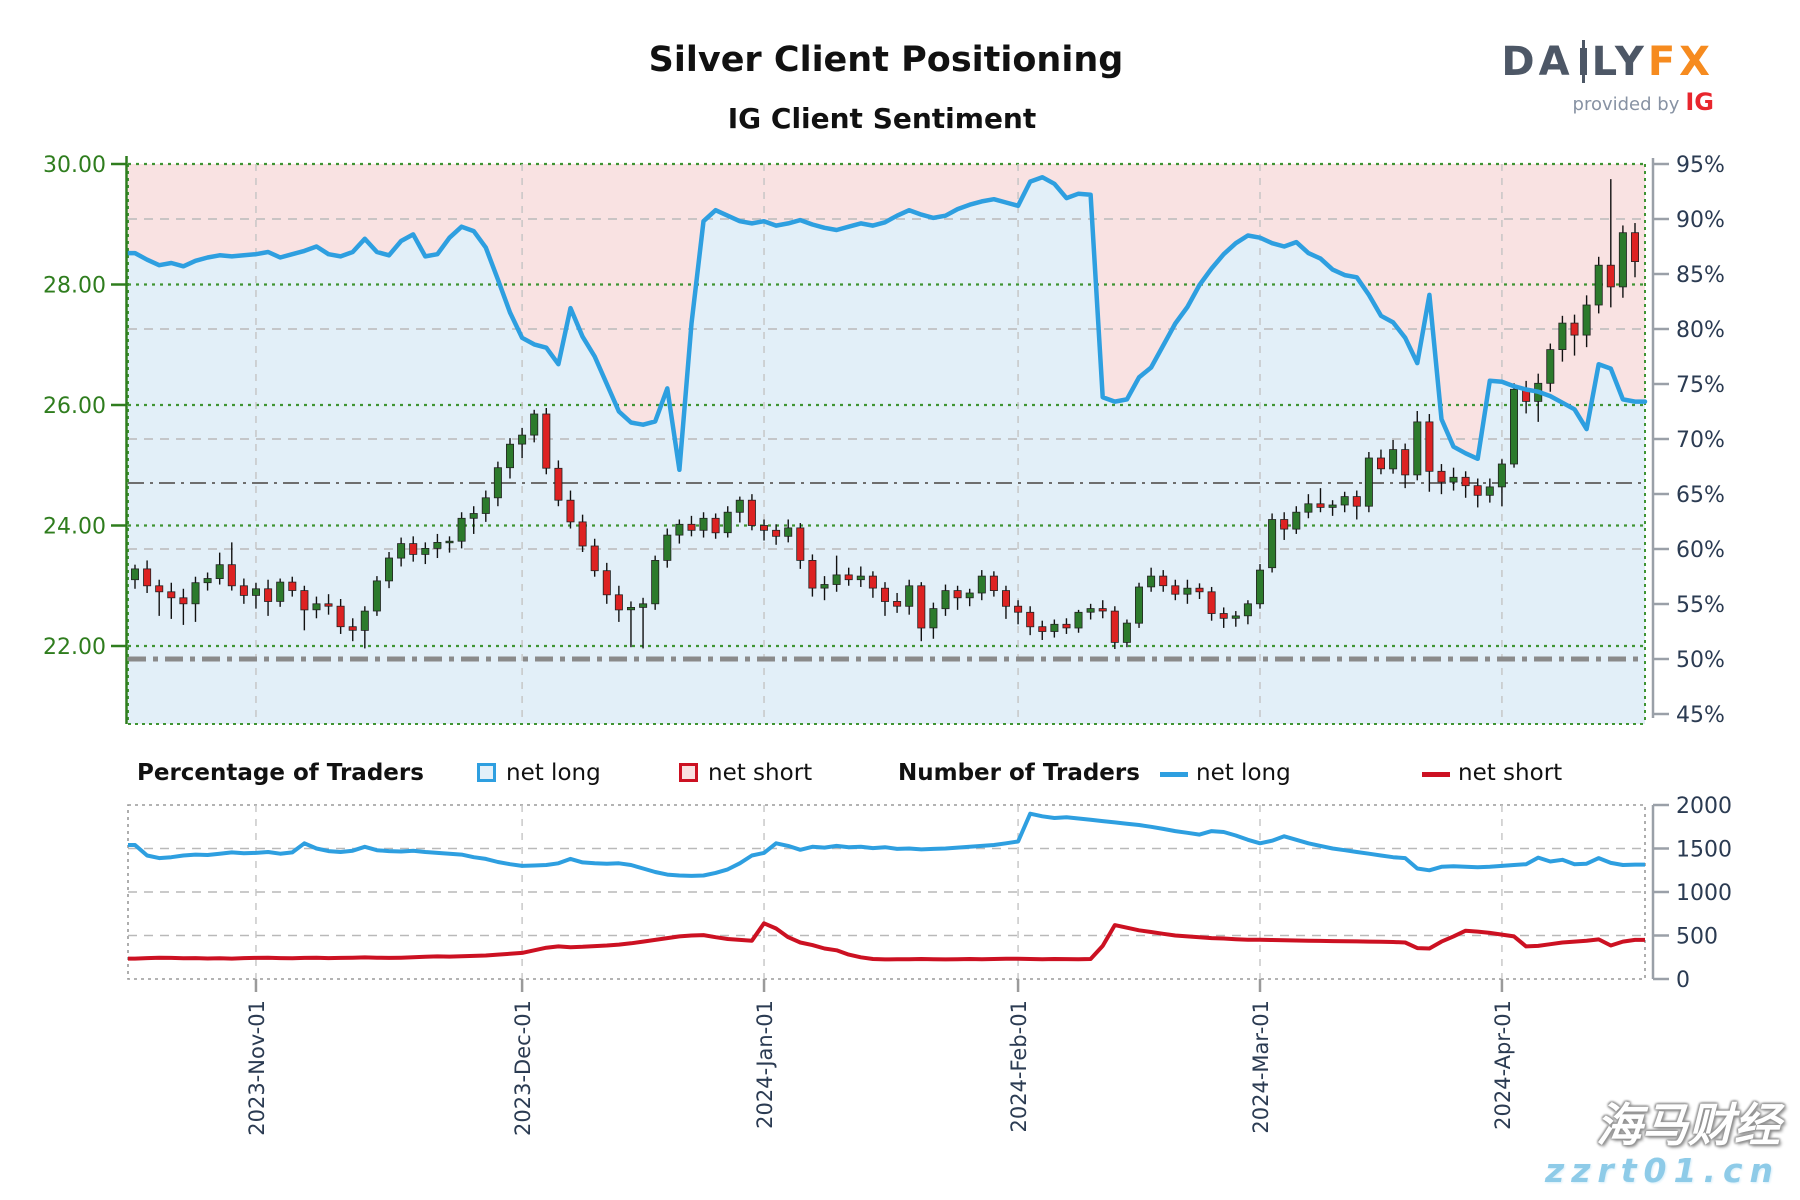  Describe the element at coordinates (1510, 773) in the screenshot. I see `legend-count-net-short-label: net short` at that location.